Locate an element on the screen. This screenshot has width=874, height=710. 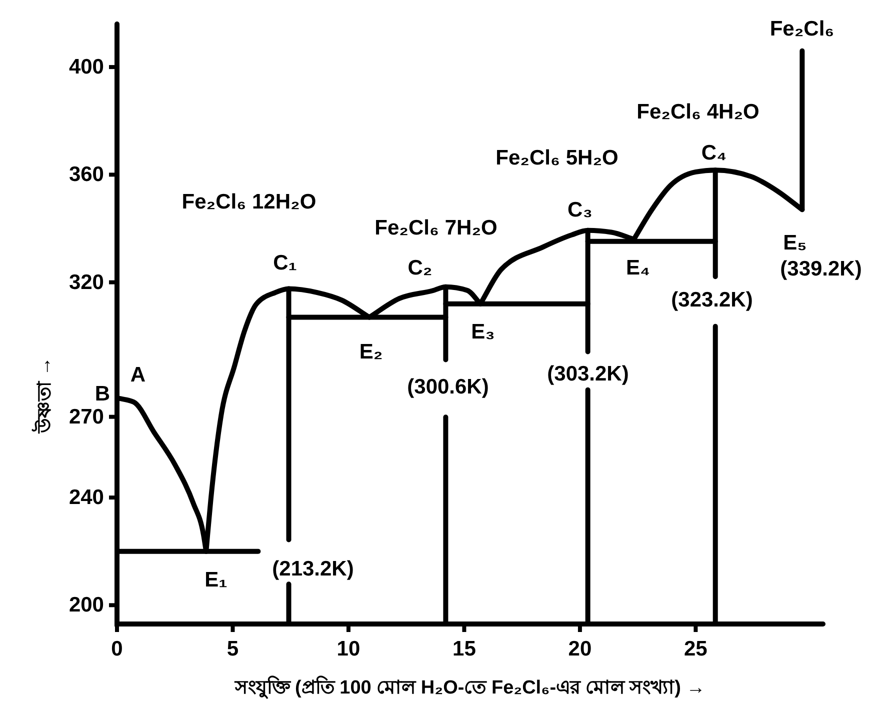
annotation: C₄ is located at coordinates (714, 153).